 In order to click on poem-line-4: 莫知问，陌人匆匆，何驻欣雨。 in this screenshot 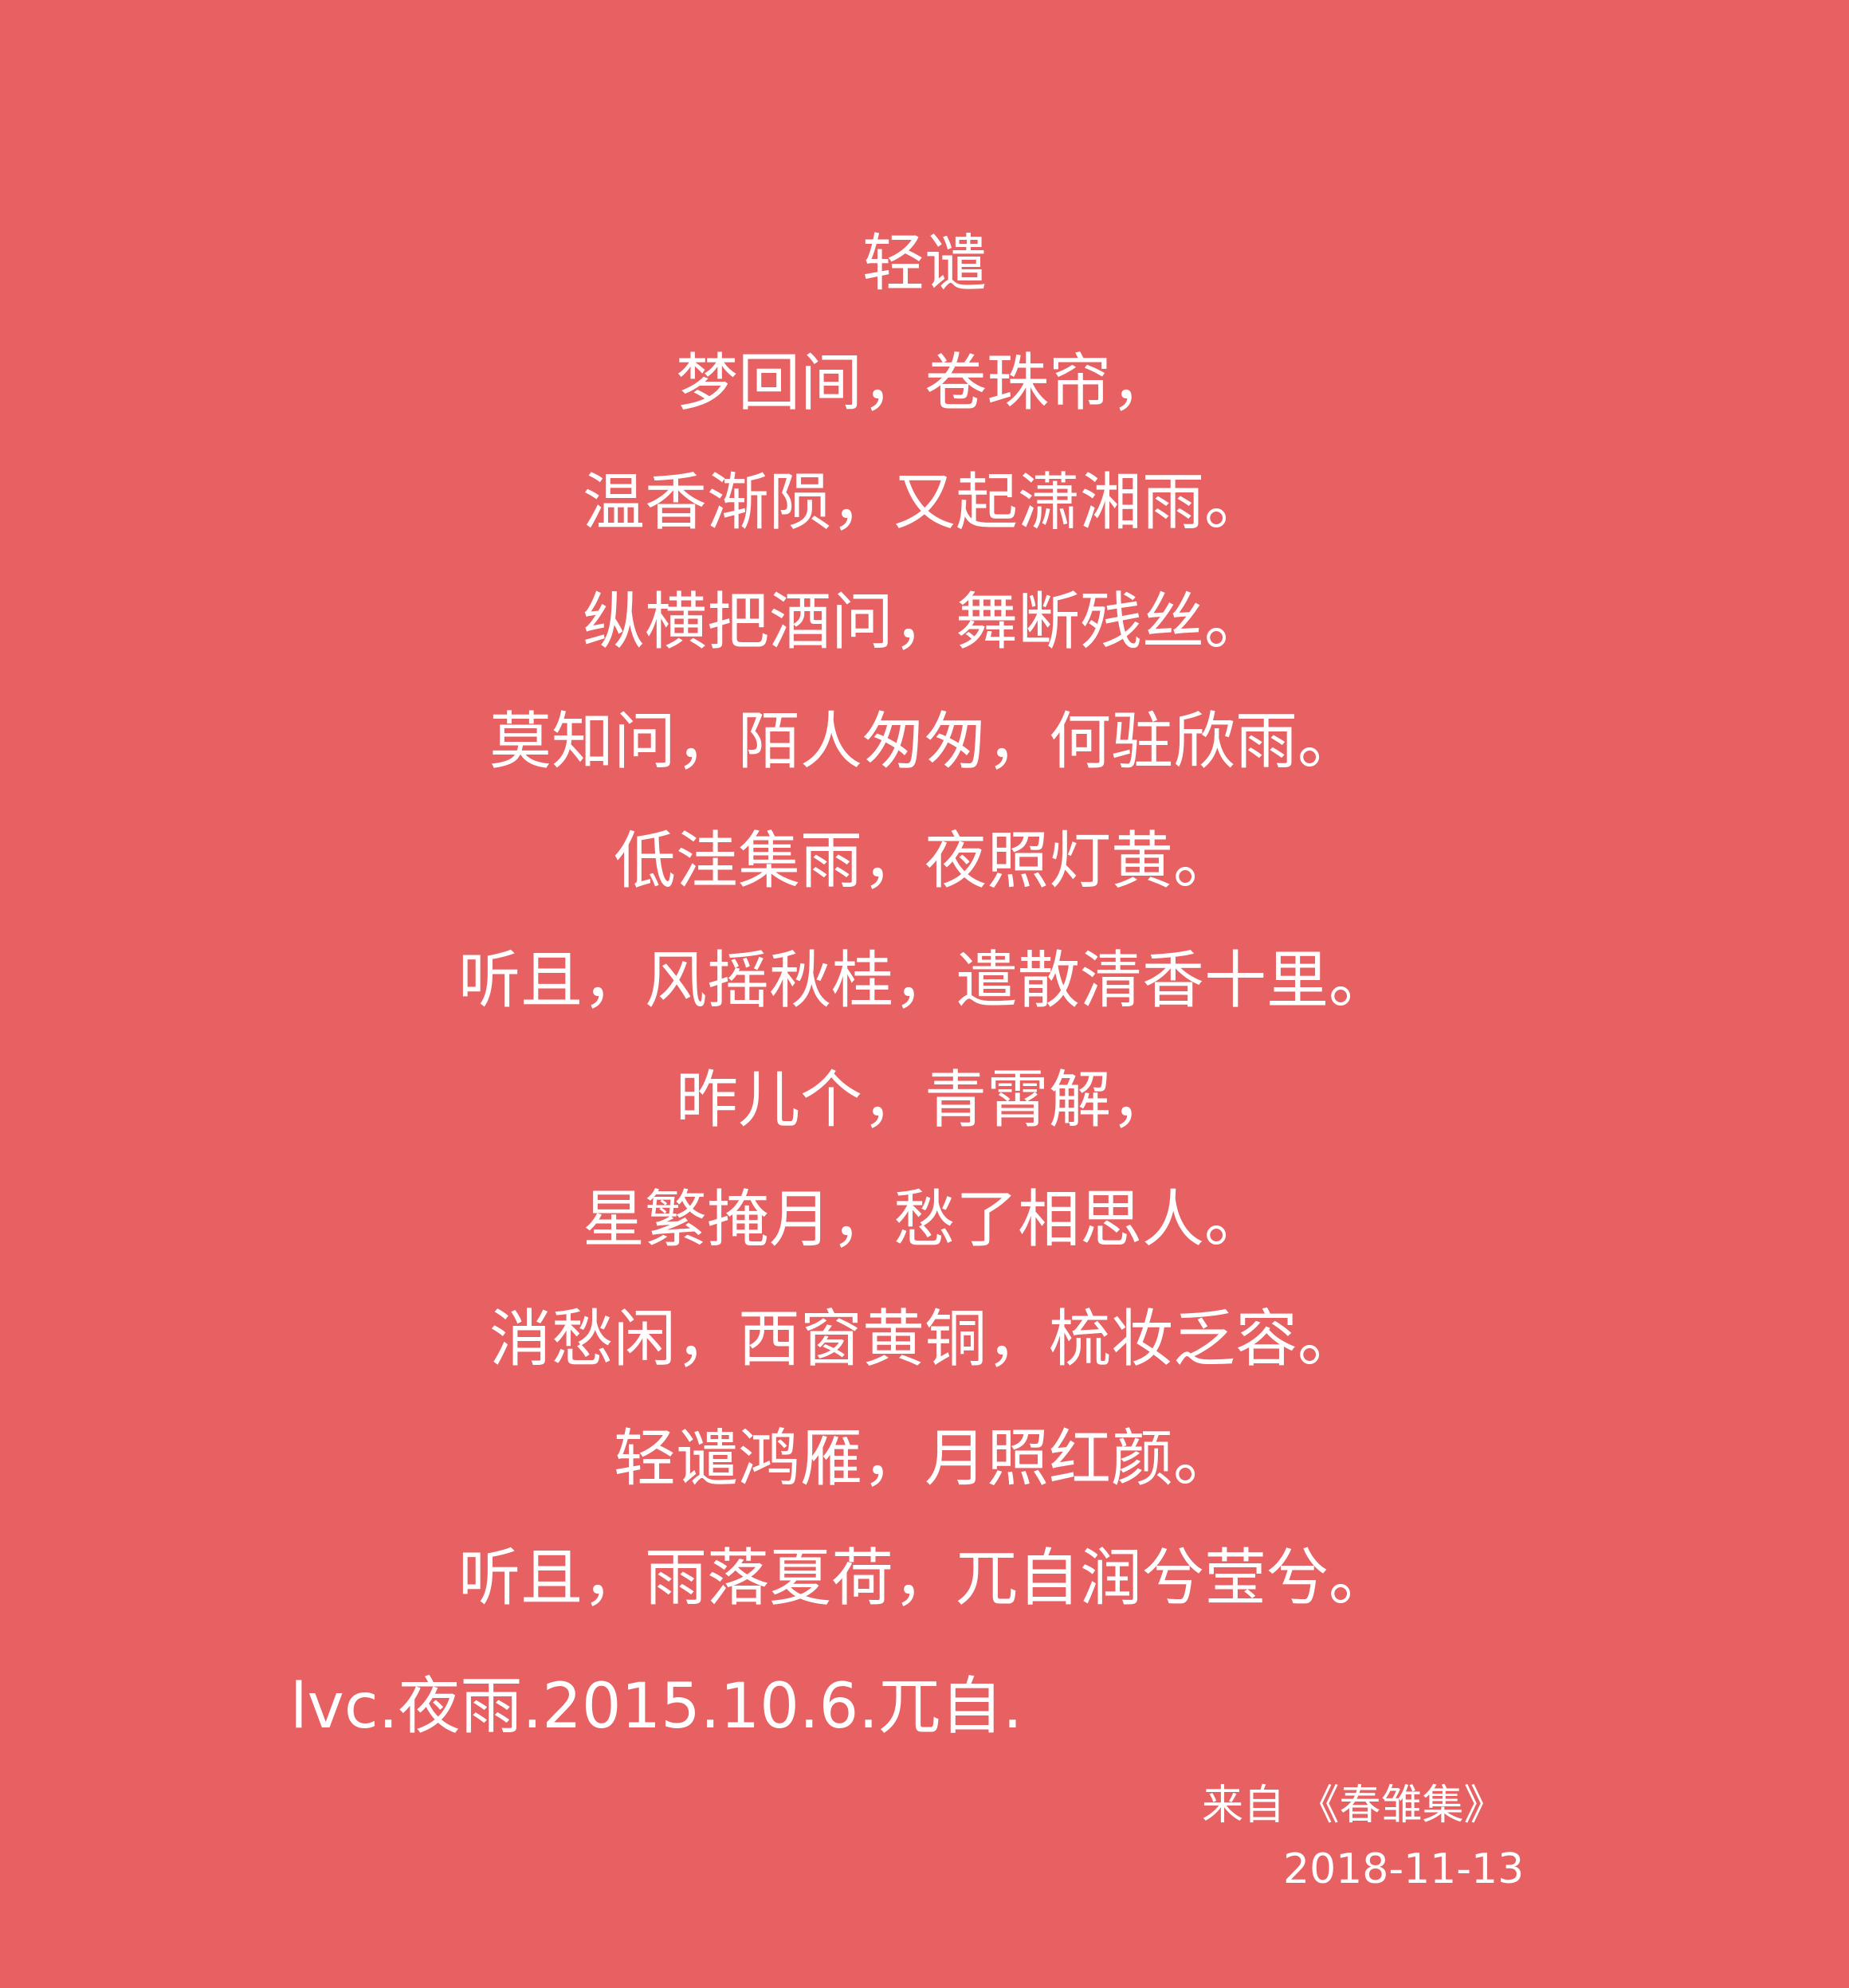, I will do `click(924, 742)`.